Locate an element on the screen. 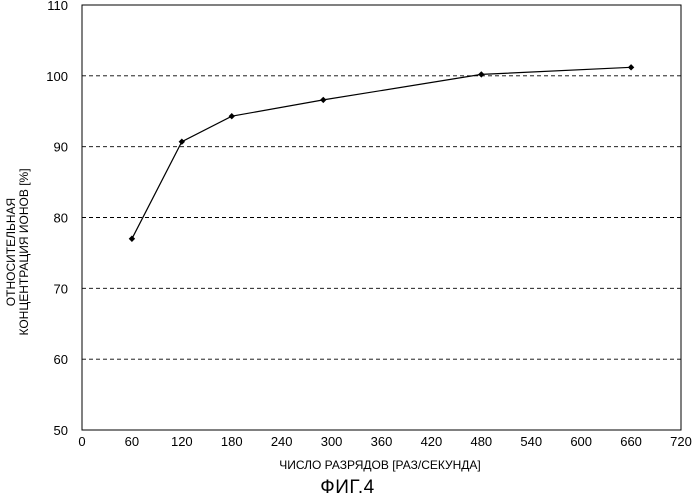  x-tick-label: 0 is located at coordinates (81, 441).